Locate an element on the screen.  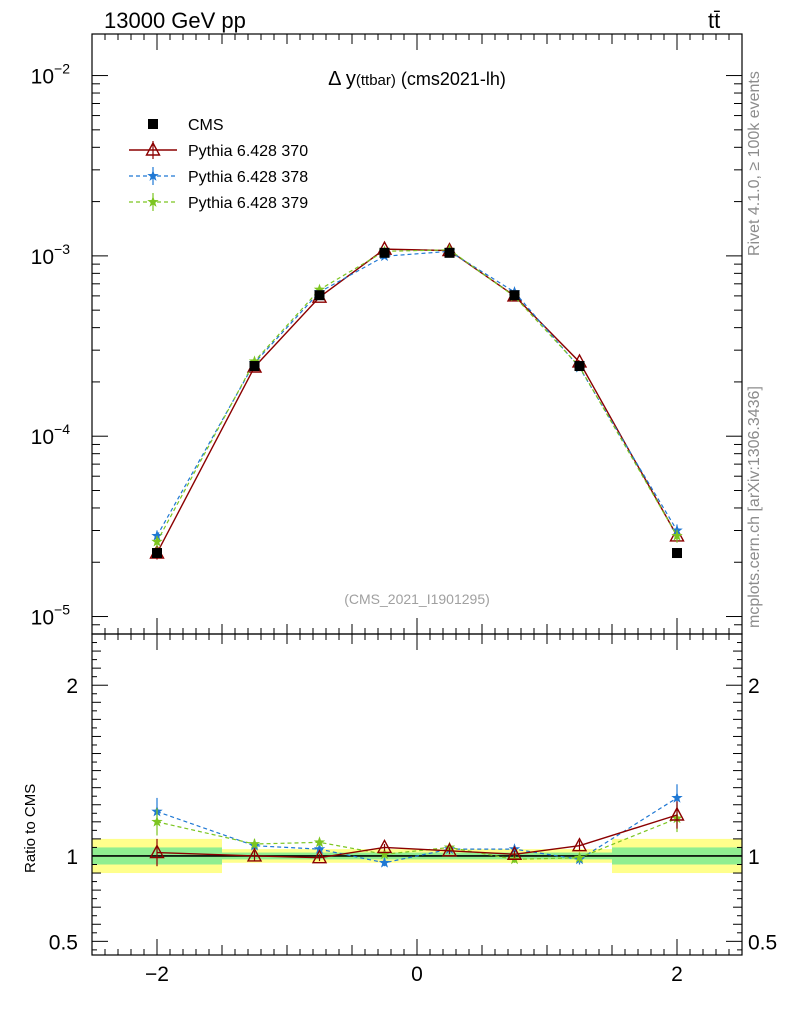
ratio-y-tick-label-right: 1 is located at coordinates (754, 857).